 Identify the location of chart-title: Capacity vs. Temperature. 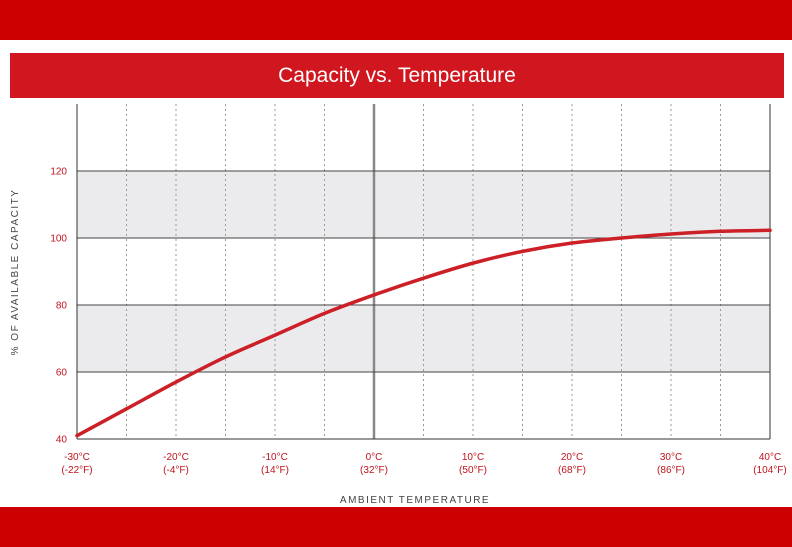
(397, 75).